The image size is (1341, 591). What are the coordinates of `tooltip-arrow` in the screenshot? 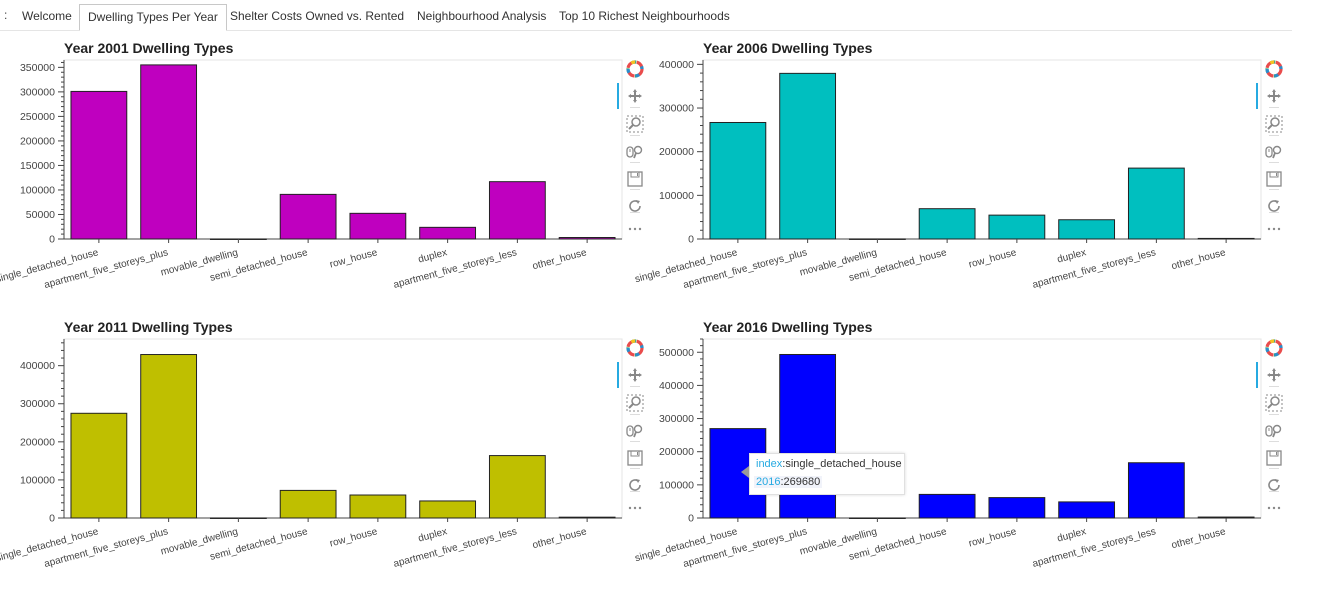 It's located at (745, 472).